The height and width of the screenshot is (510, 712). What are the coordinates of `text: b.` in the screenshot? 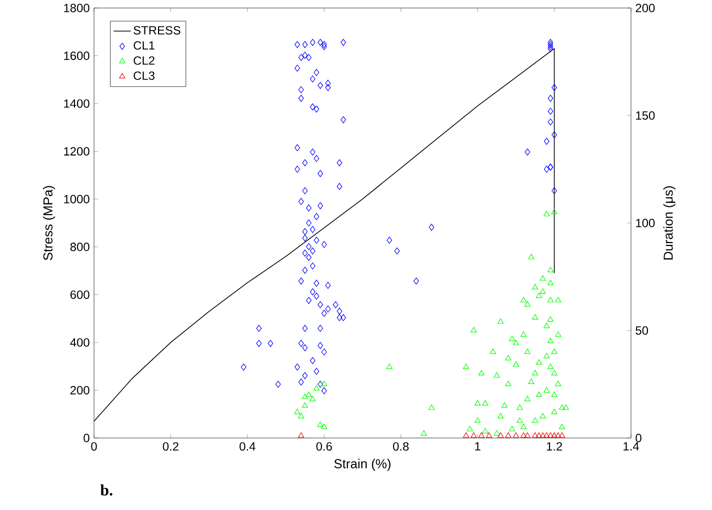 It's located at (106, 490).